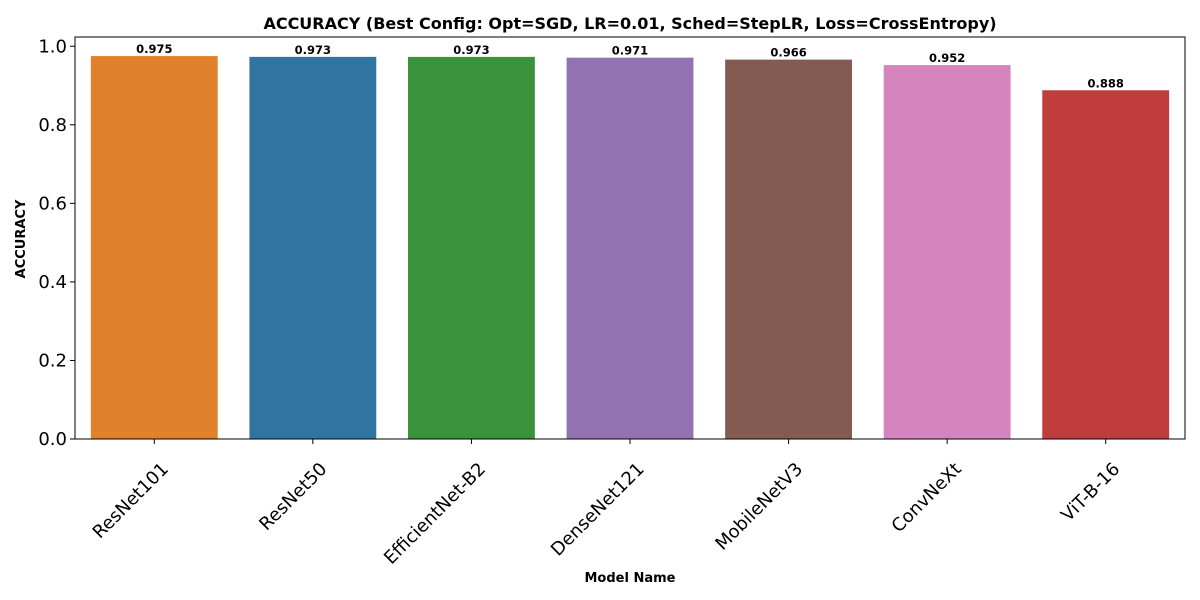 The image size is (1200, 600). Describe the element at coordinates (52, 125) in the screenshot. I see `y-tick-label: 0.8` at that location.